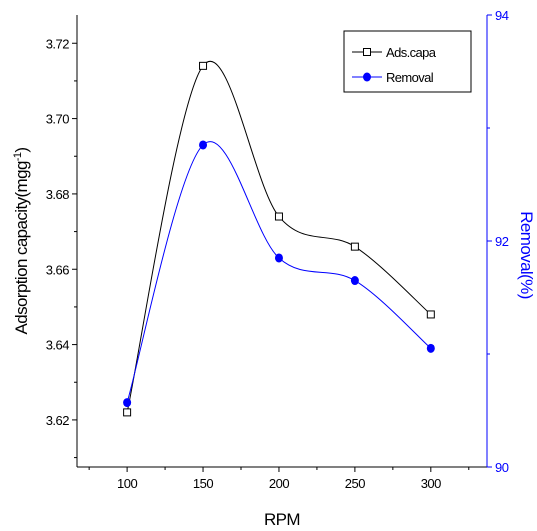 The image size is (537, 531). Describe the element at coordinates (61, 247) in the screenshot. I see `left-y-axis-ticks: 3.62 3.64 3.66 3.68 3.70 3.72` at that location.